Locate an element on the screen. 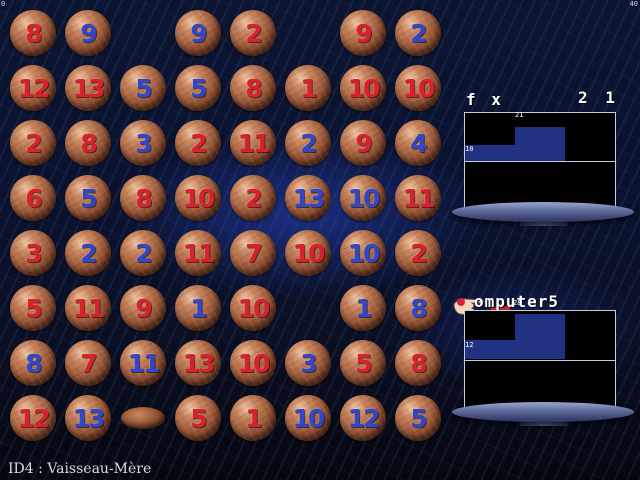  ball-number: 3 is located at coordinates (308, 363).